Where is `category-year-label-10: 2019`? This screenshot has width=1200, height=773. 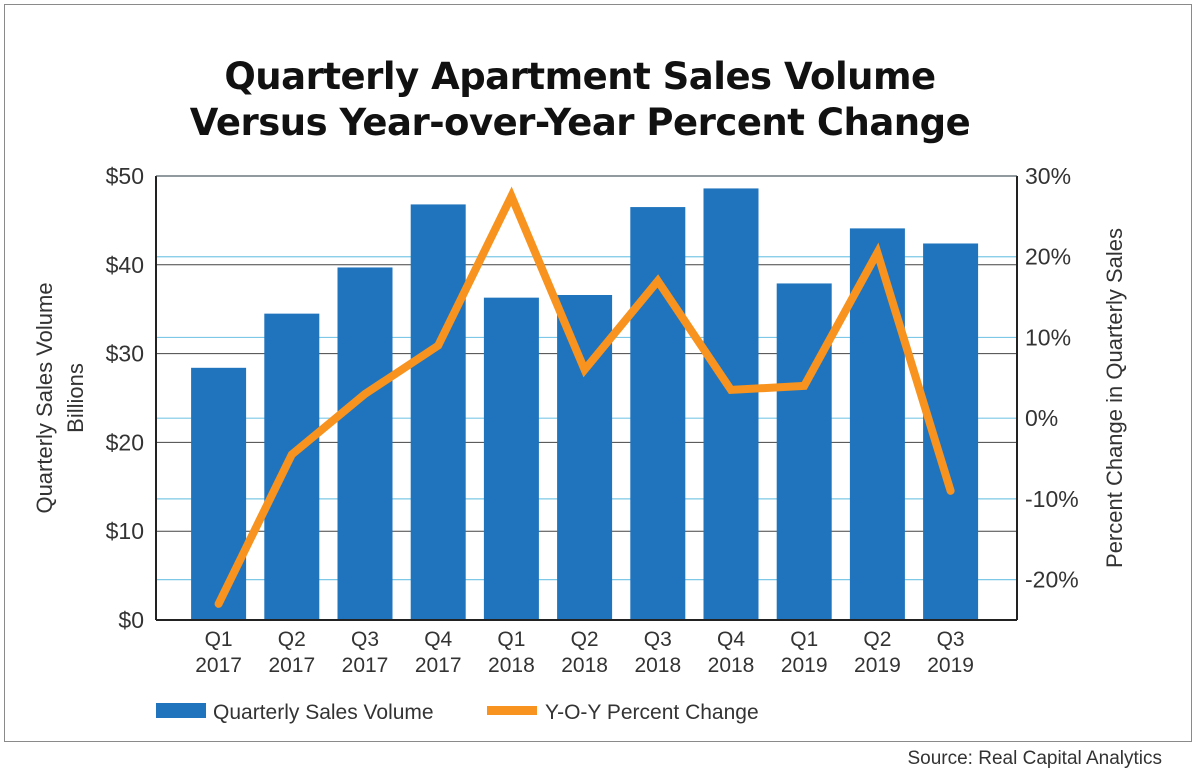
category-year-label-10: 2019 is located at coordinates (950, 665).